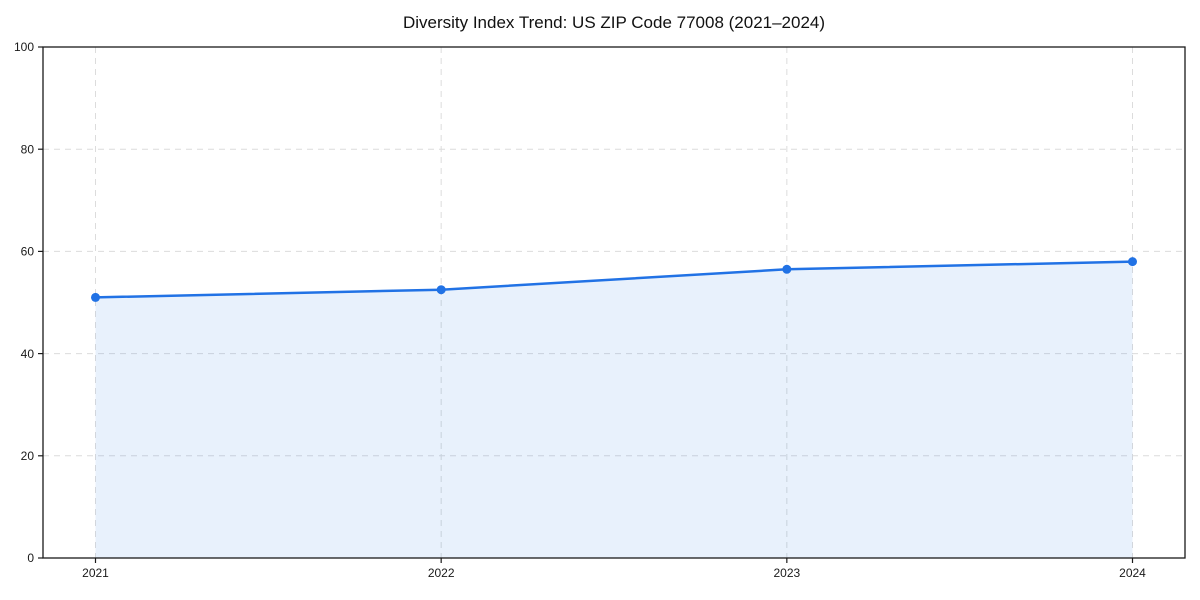 This screenshot has height=600, width=1200. What do you see at coordinates (28, 149) in the screenshot?
I see `y-axis-tick-label: 80` at bounding box center [28, 149].